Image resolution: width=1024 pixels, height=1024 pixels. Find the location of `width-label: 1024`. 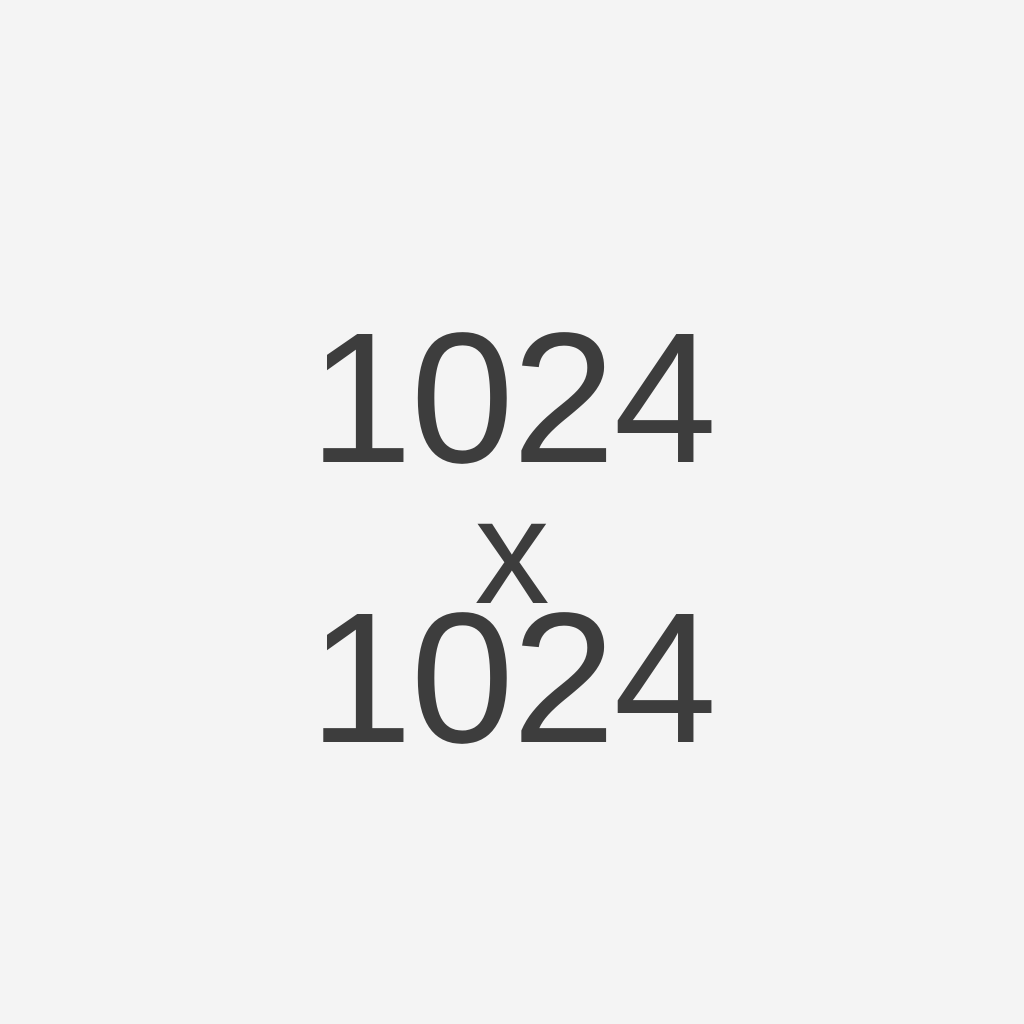

width-label: 1024 is located at coordinates (513, 398).